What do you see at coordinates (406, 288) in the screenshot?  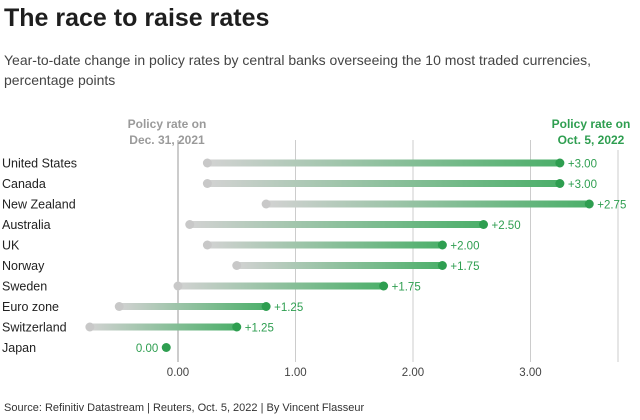 I see `change-label-6: +1.75` at bounding box center [406, 288].